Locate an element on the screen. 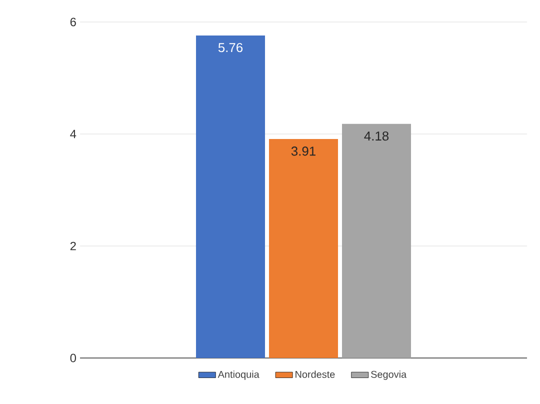  data-label: 5.76 is located at coordinates (230, 47).